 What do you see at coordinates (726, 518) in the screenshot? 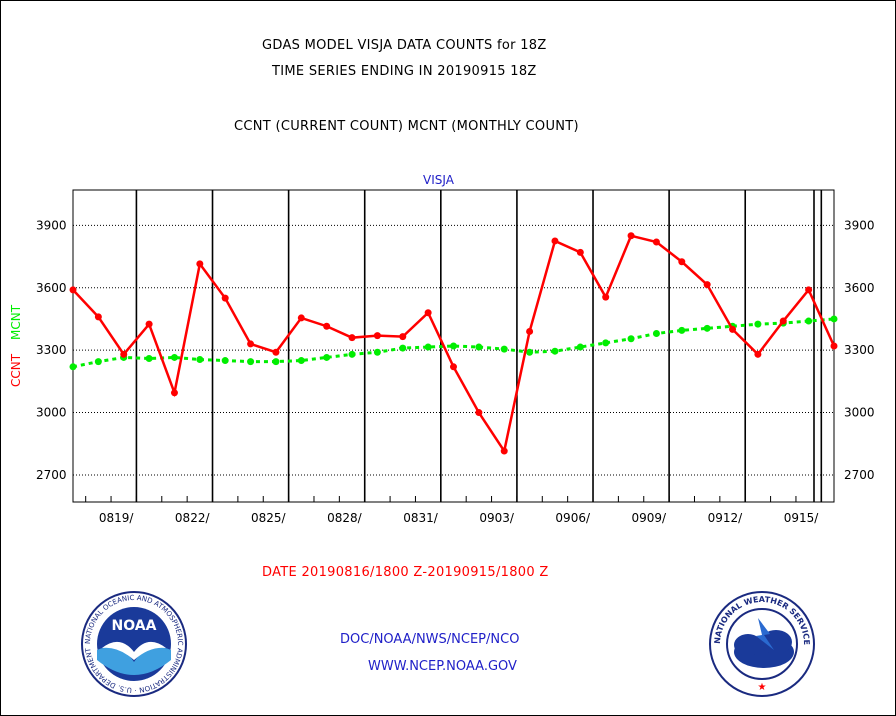
I see `x-tick-label-0912: 0912/` at bounding box center [726, 518].